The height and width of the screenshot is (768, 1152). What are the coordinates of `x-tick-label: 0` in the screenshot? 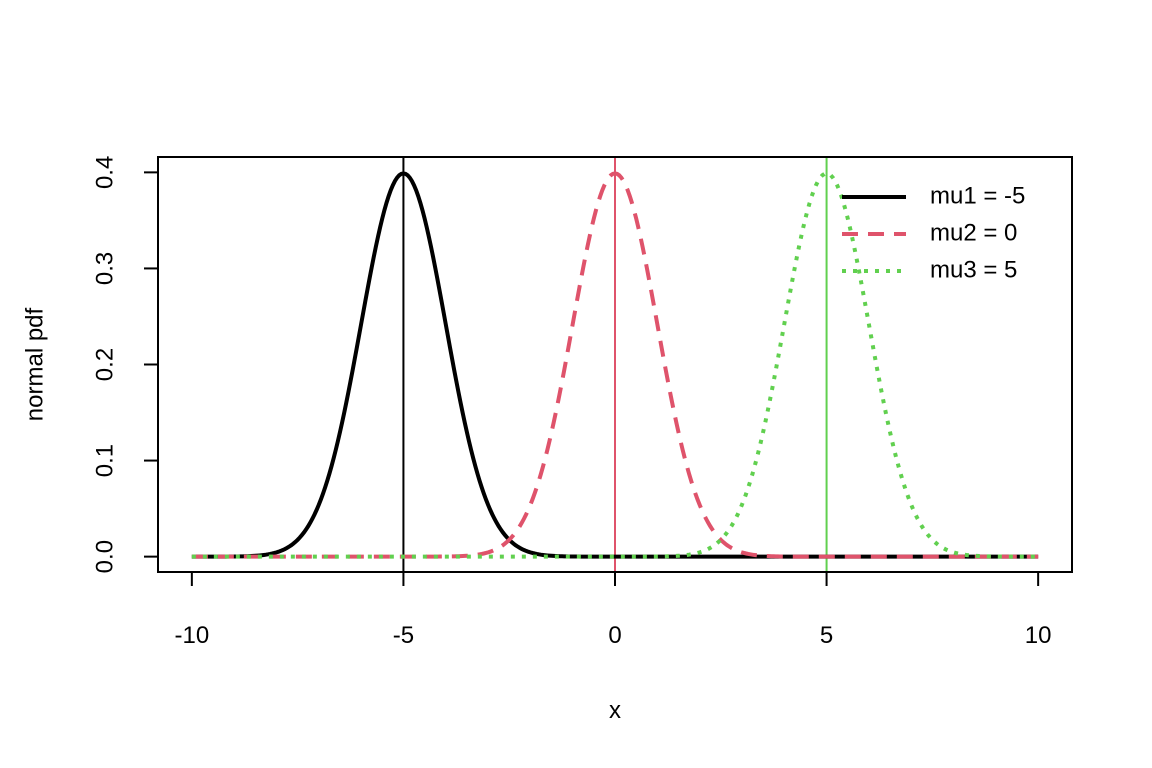 It's located at (614, 635).